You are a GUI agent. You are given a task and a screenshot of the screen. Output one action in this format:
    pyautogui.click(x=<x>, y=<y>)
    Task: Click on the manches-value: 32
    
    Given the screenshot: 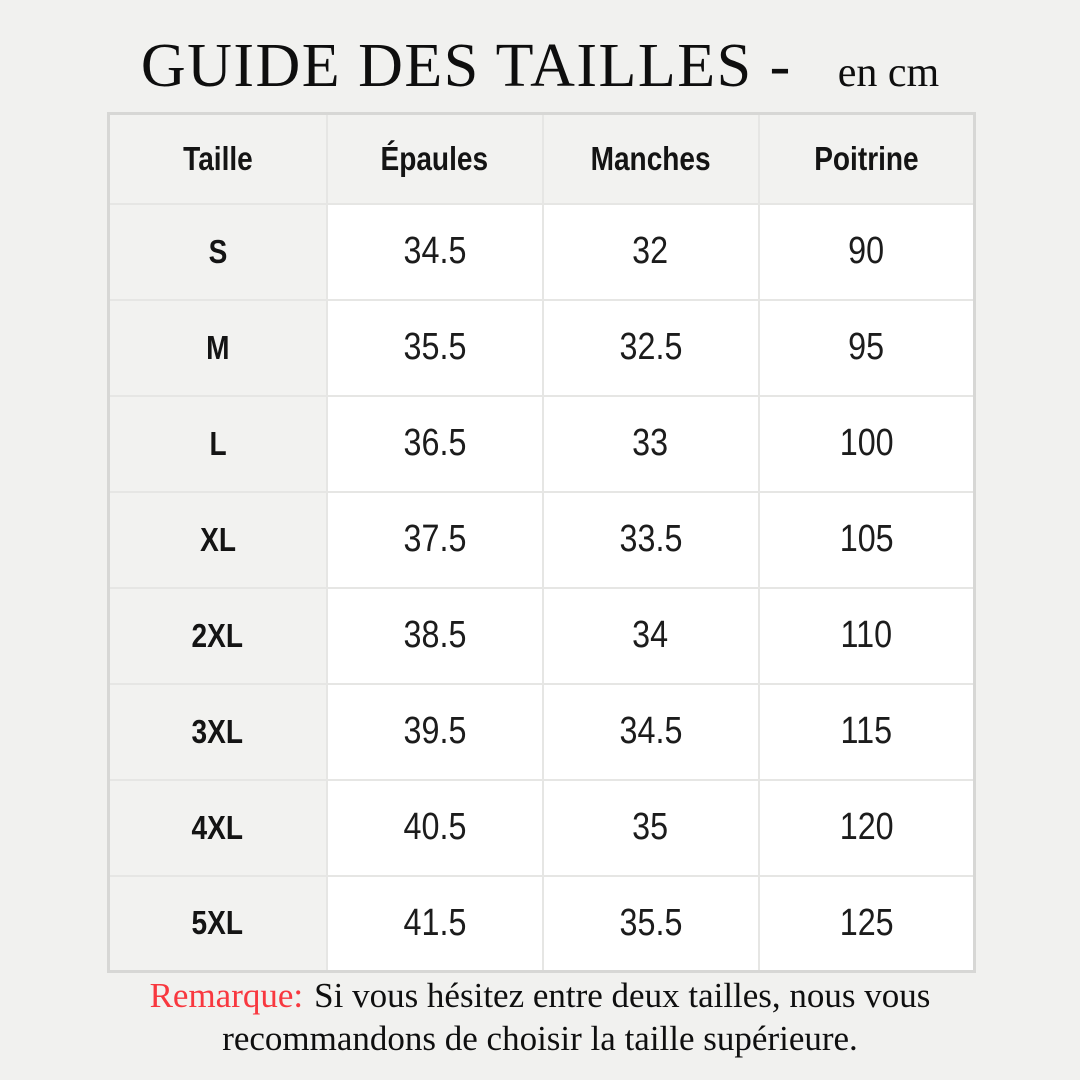 What is the action you would take?
    pyautogui.click(x=650, y=251)
    